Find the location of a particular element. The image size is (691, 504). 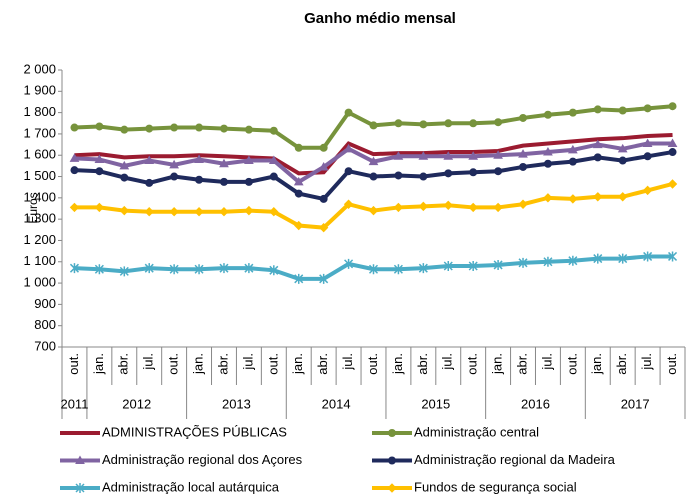

y-tick-label: 700 is located at coordinates (45, 345).